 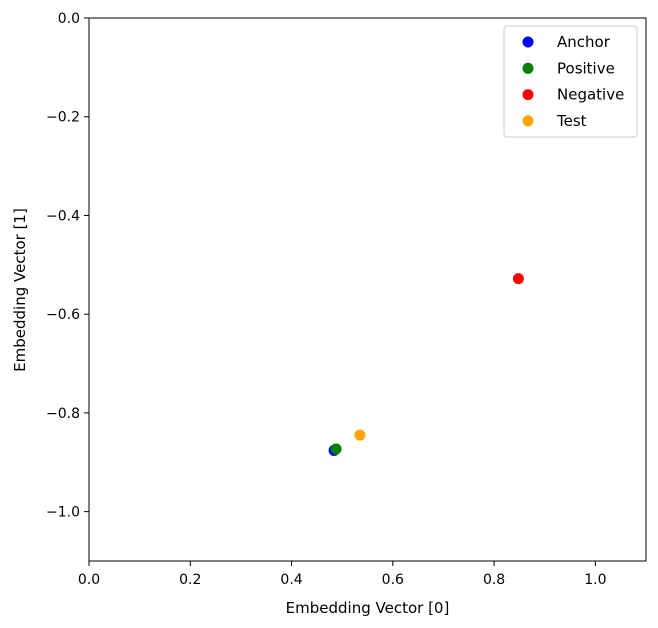 I want to click on legend-label-negative: Negative, so click(x=590, y=95).